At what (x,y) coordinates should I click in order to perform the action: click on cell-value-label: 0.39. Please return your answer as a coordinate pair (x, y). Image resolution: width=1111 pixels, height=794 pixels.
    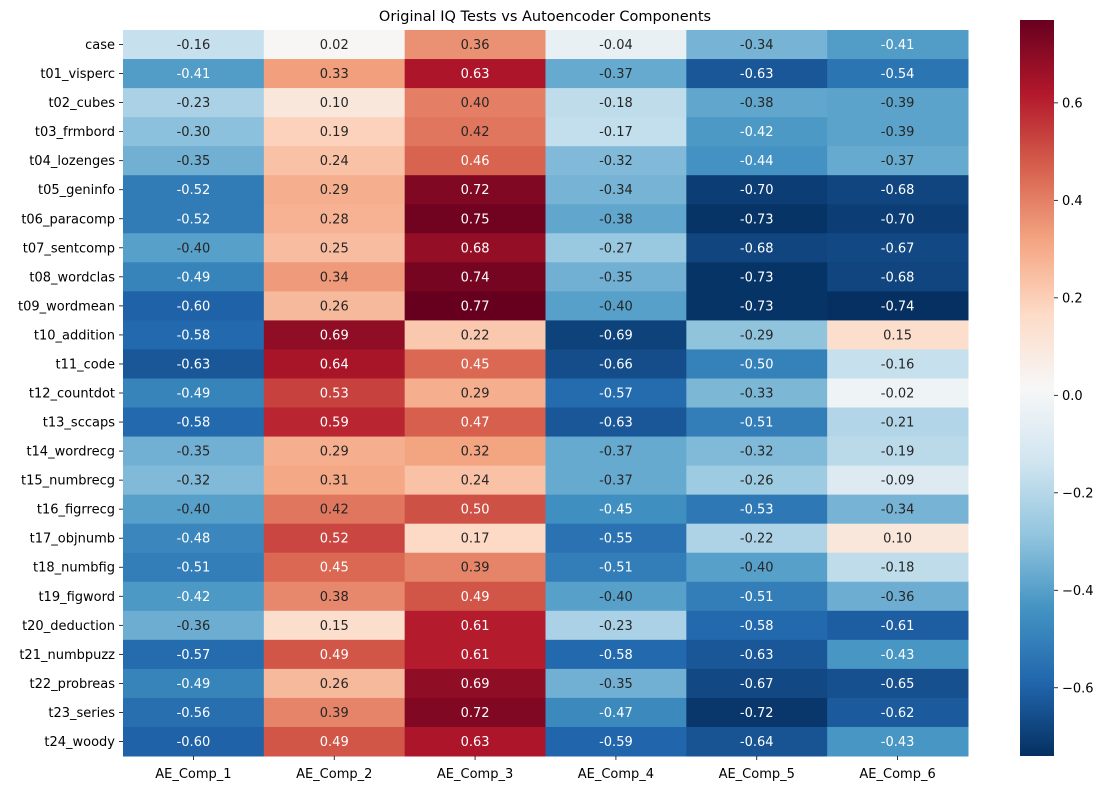
    Looking at the image, I should click on (334, 713).